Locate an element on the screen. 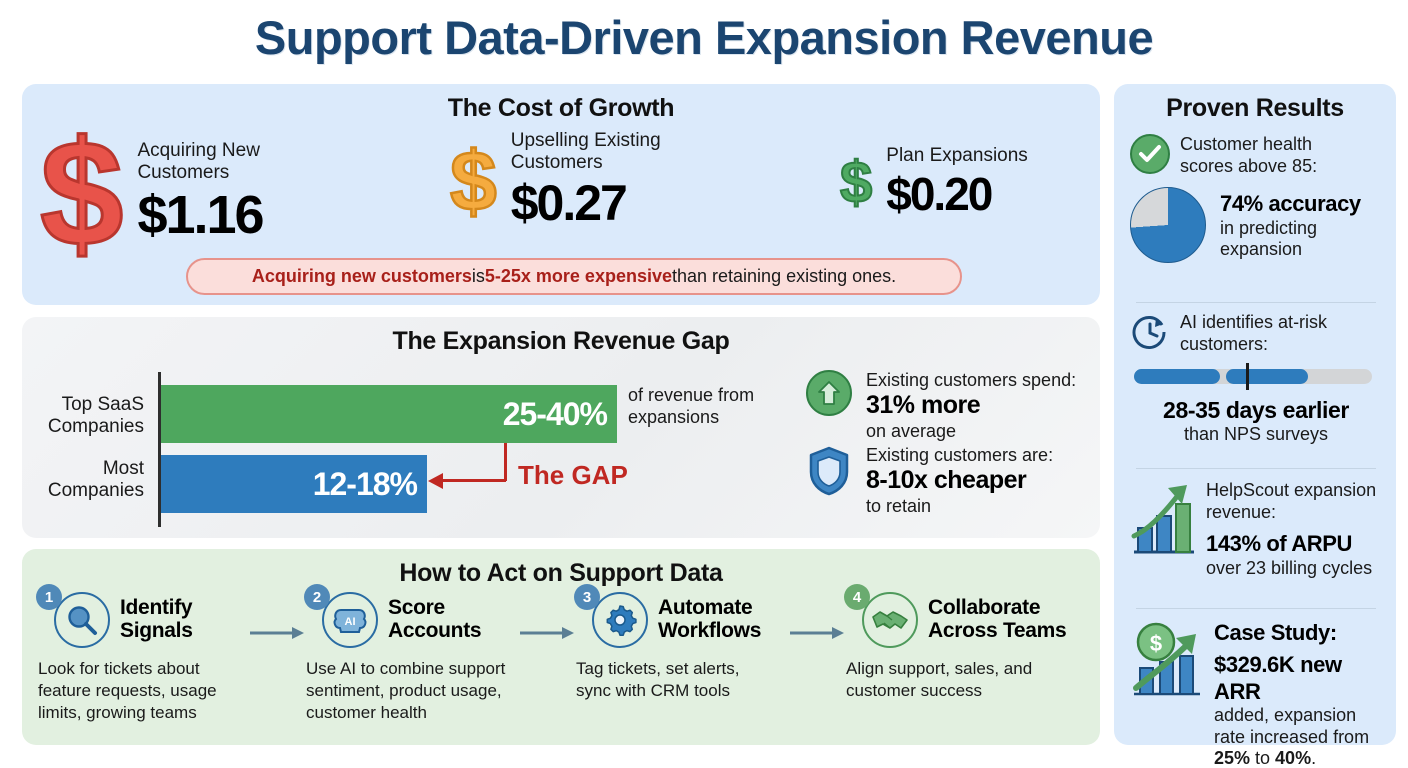  chart-axis is located at coordinates (159, 449).